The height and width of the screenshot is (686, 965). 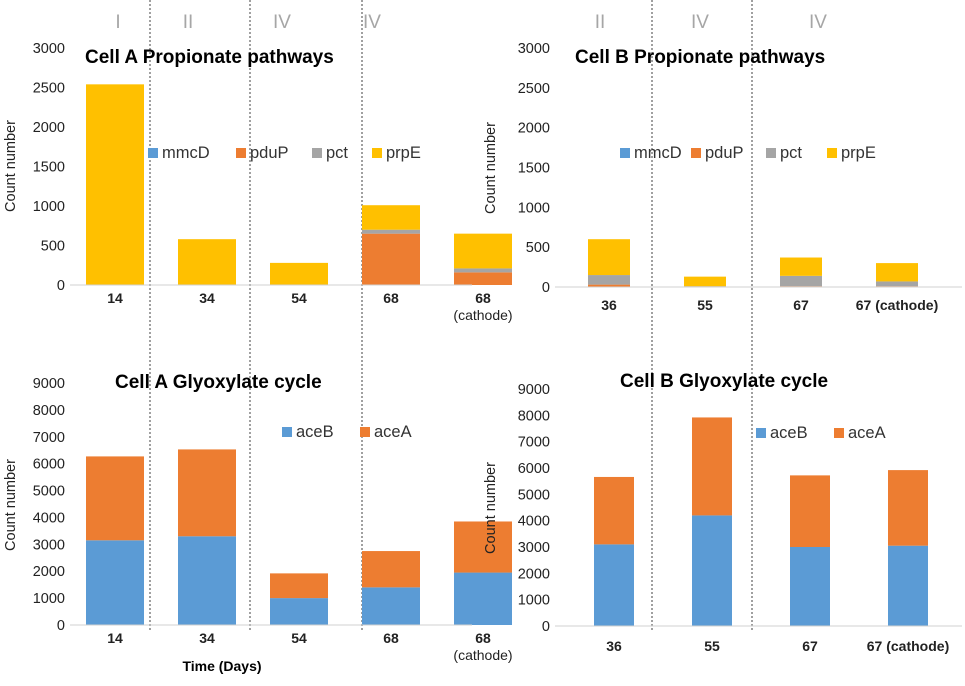 I want to click on legend-swatch-aceB, so click(x=761, y=433).